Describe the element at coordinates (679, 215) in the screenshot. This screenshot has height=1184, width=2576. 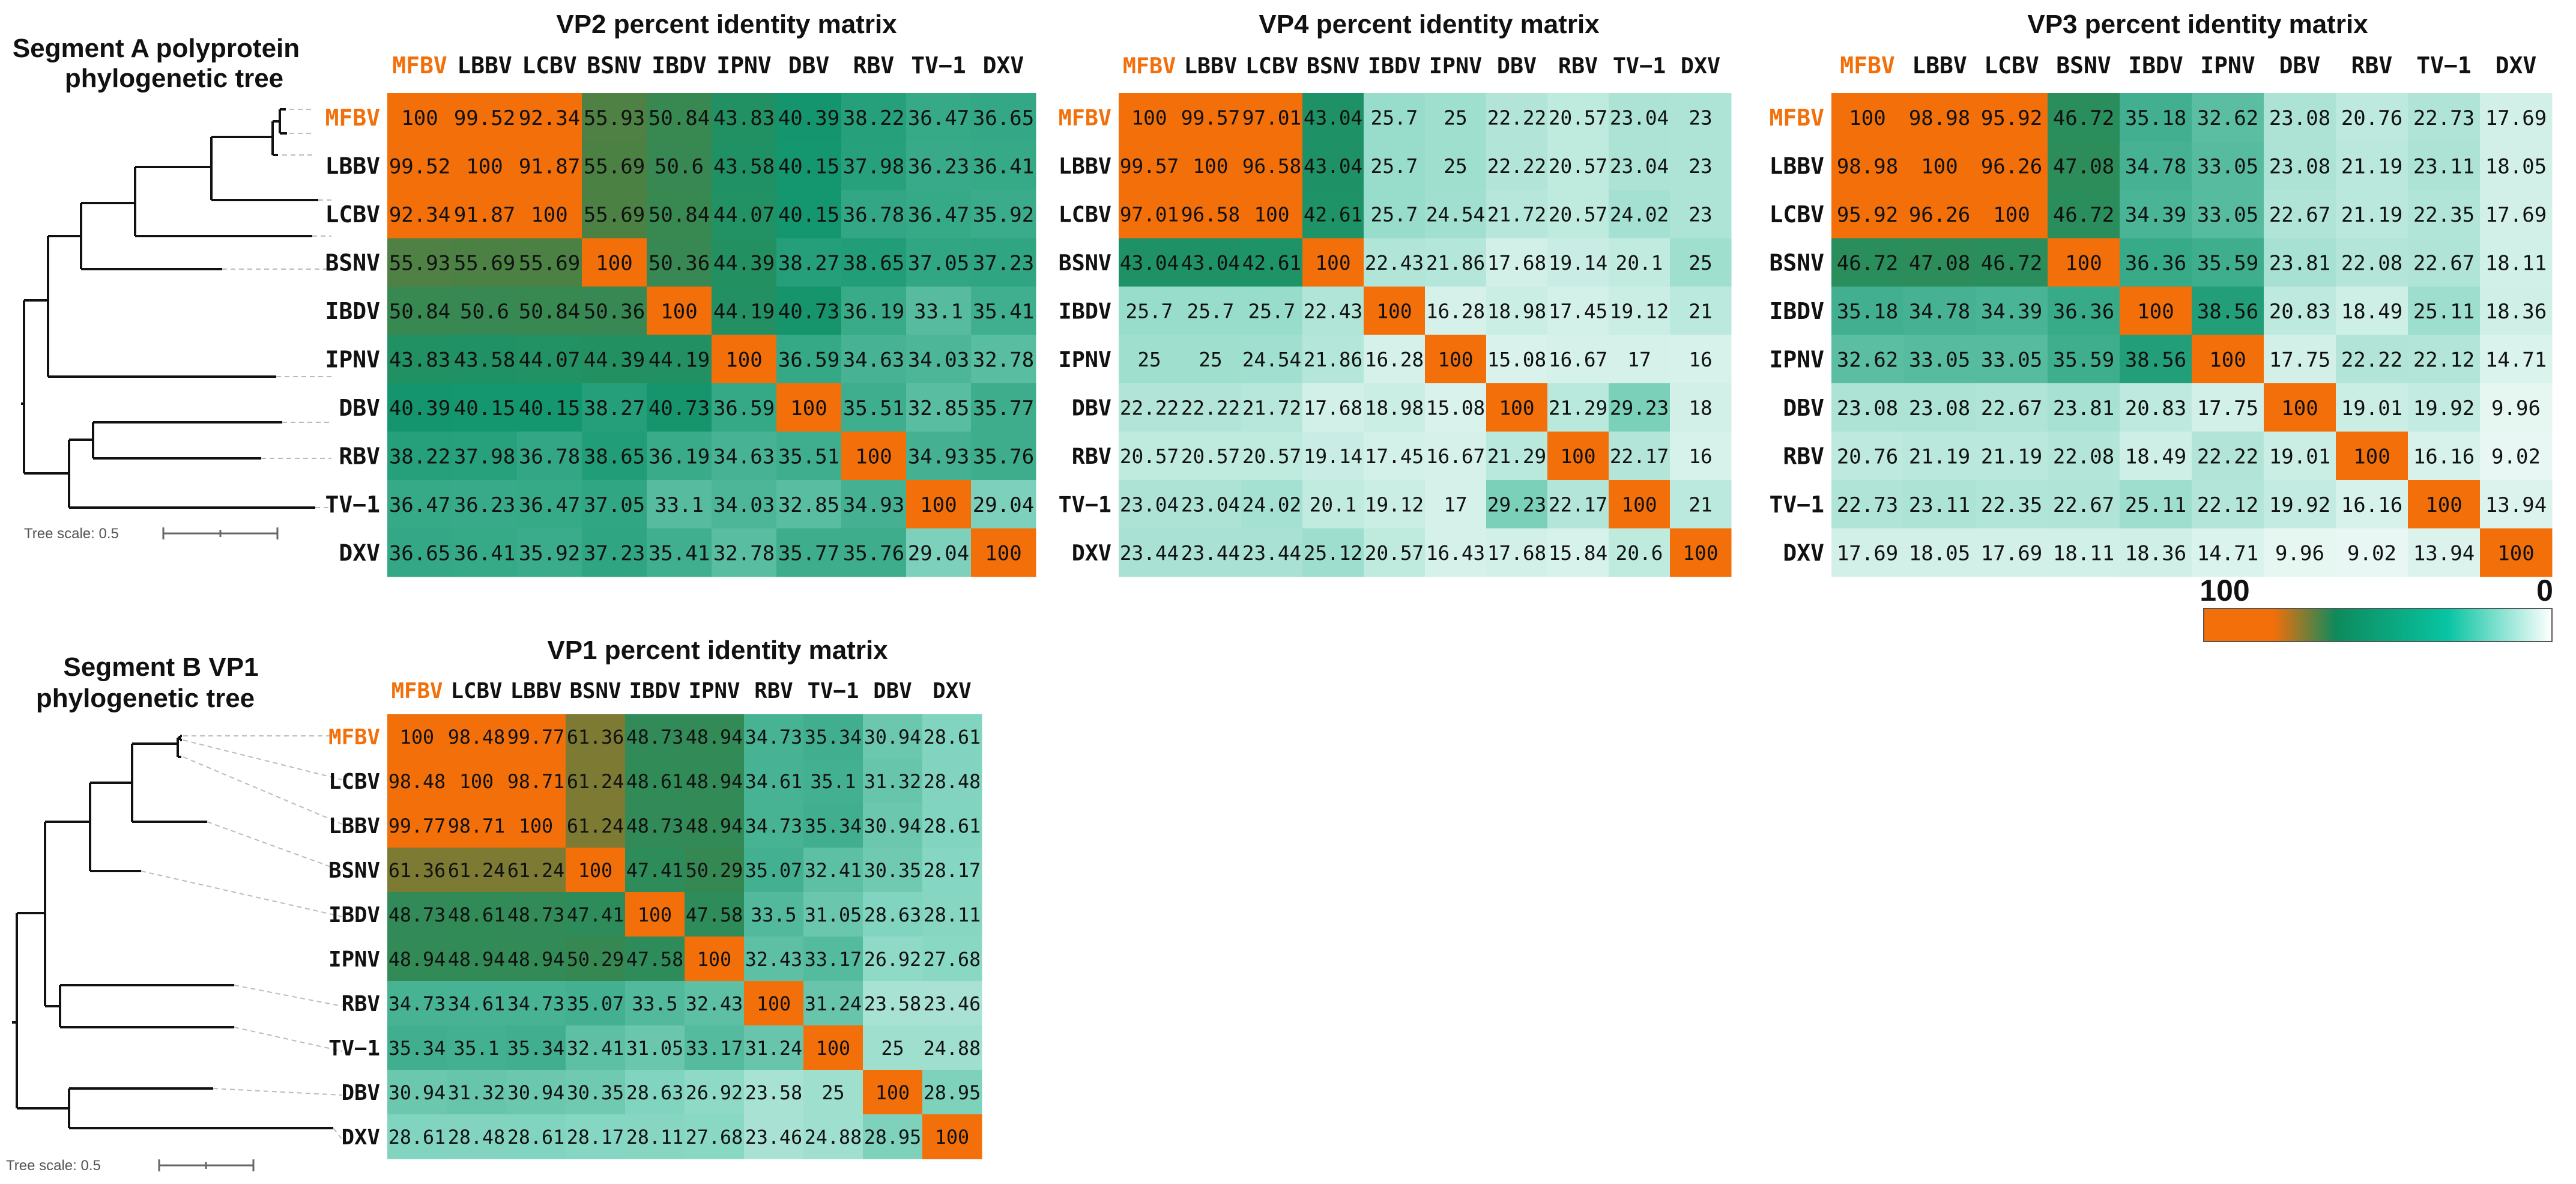
I see `cell-value: 50.84` at that location.